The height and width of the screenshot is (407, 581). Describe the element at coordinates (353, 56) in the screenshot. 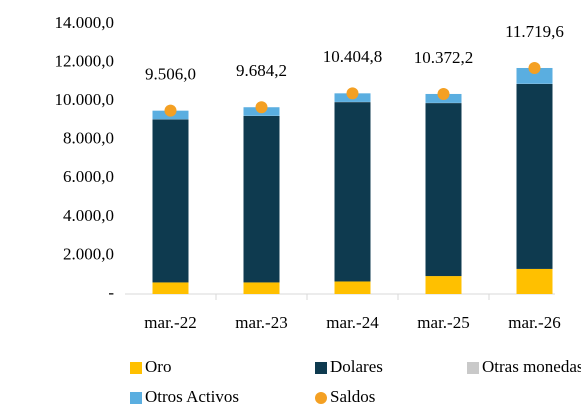

I see `value-label: 10.404,8` at that location.